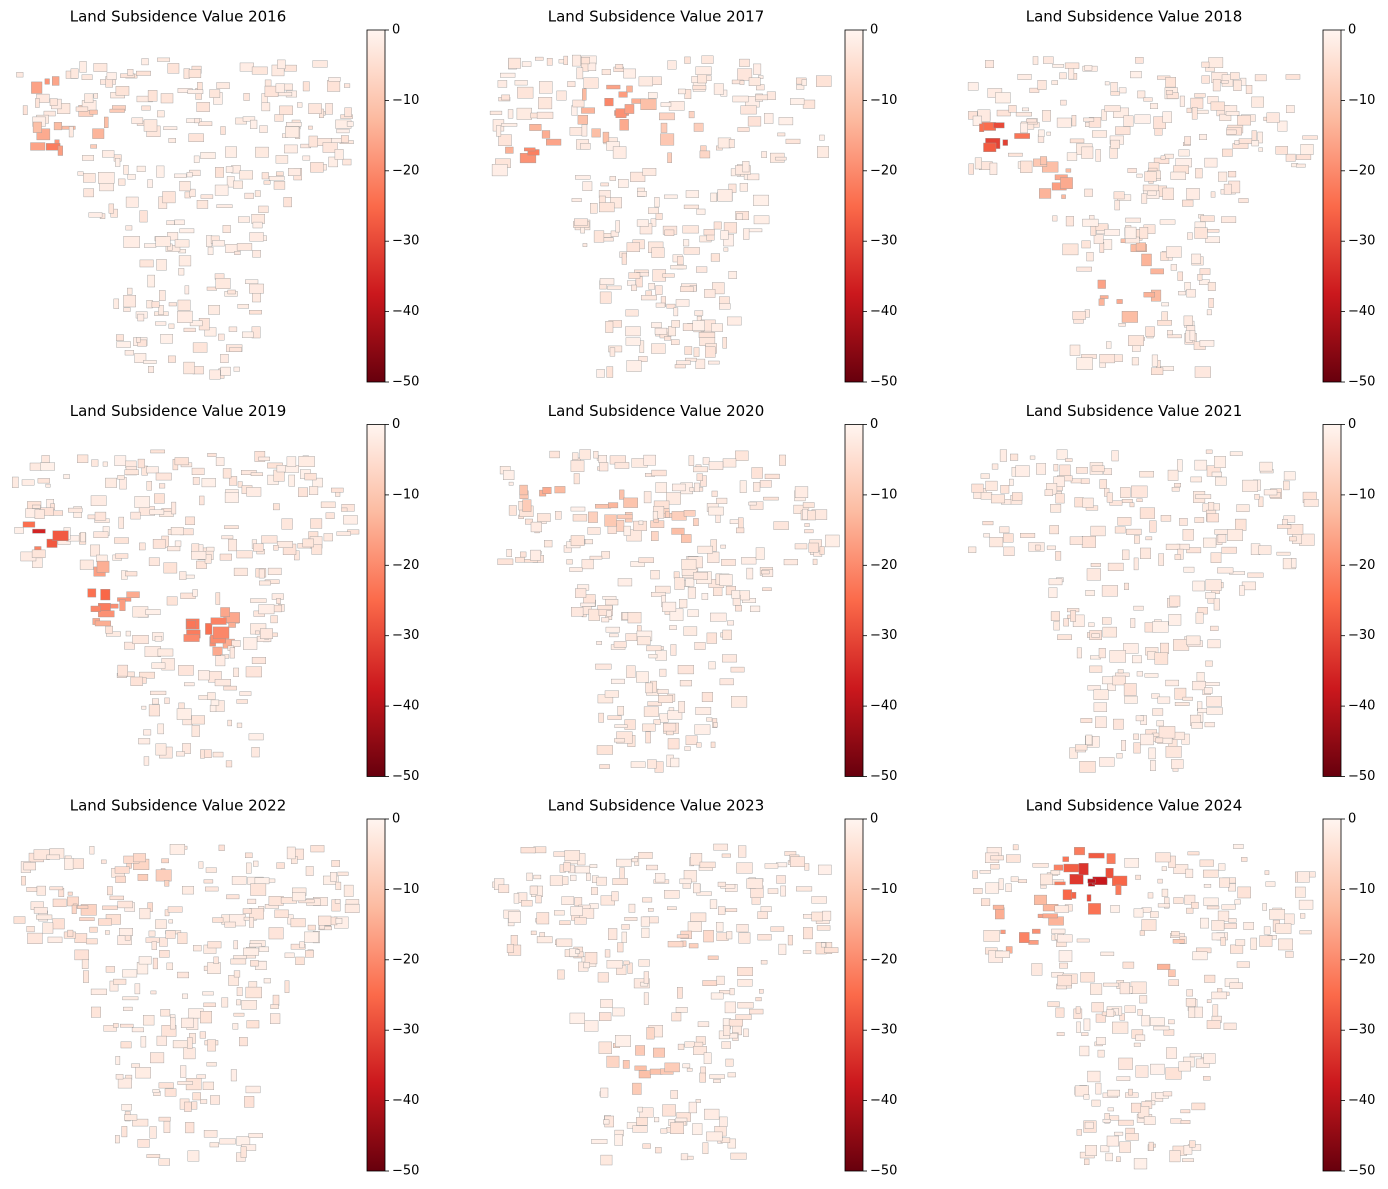 The width and height of the screenshot is (1388, 1189). Describe the element at coordinates (405, 494) in the screenshot. I see `colorbar-tick-label: −10` at that location.